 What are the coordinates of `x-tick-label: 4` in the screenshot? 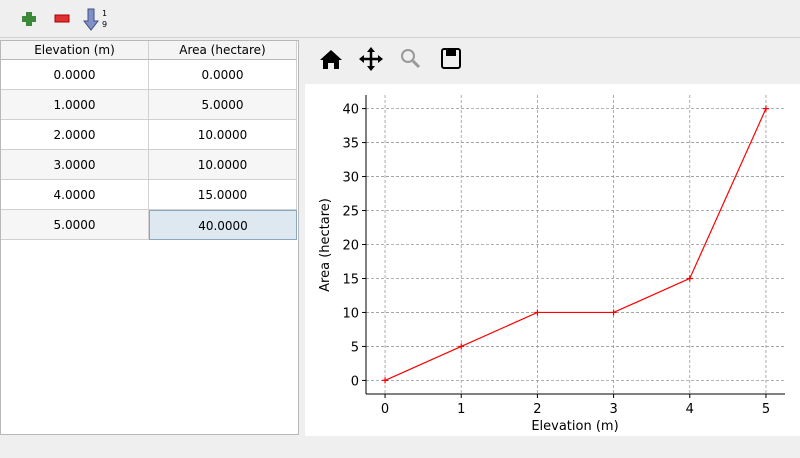 It's located at (690, 409).